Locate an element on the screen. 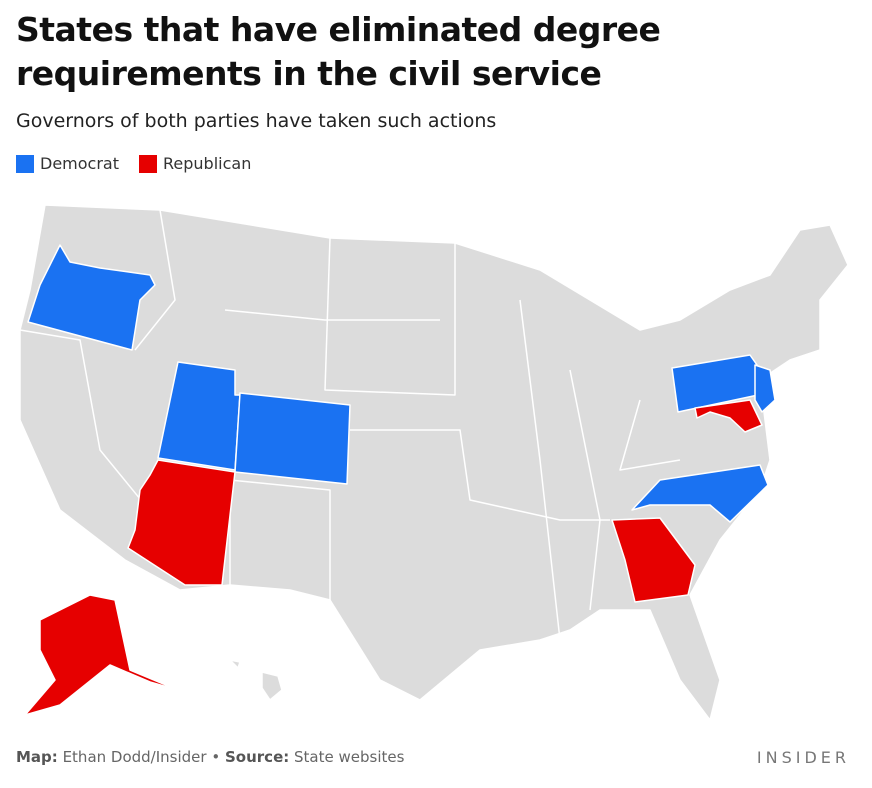 The image size is (872, 788). legend-item: Democrat is located at coordinates (67, 163).